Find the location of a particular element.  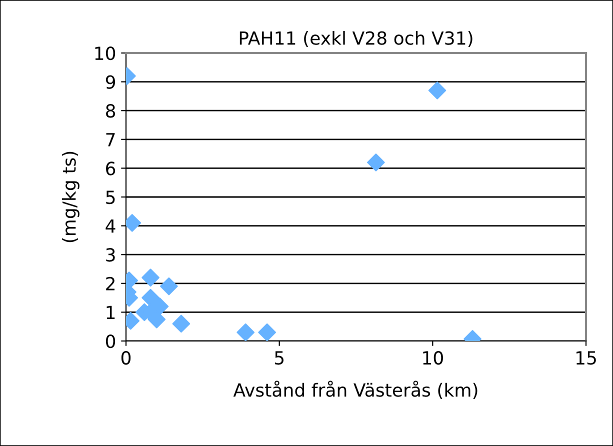

y-tick-label: 10 is located at coordinates (105, 53).